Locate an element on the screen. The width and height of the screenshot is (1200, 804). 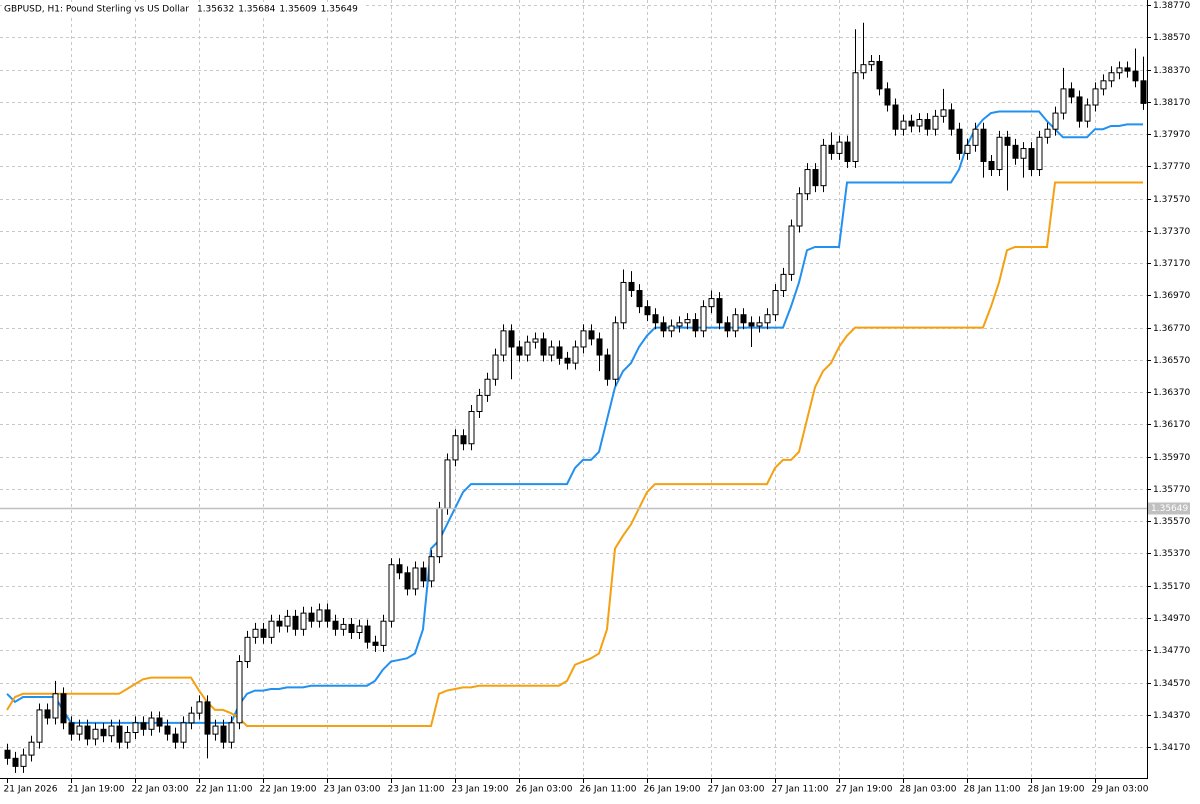
y-tick-label: 1.34170 is located at coordinates (1171, 748).